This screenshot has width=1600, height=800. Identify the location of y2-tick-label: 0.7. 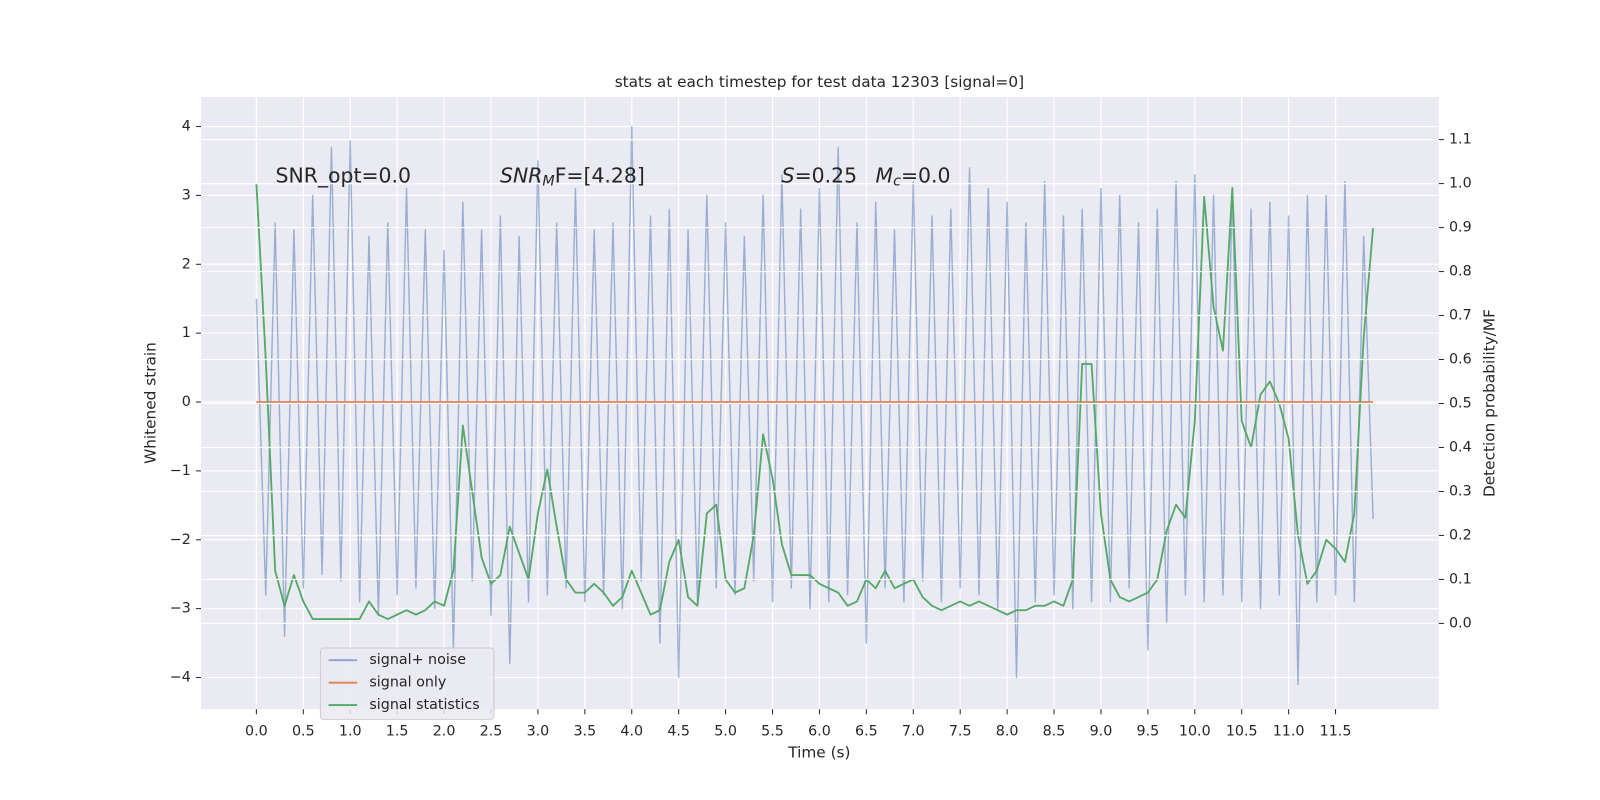
(1460, 316).